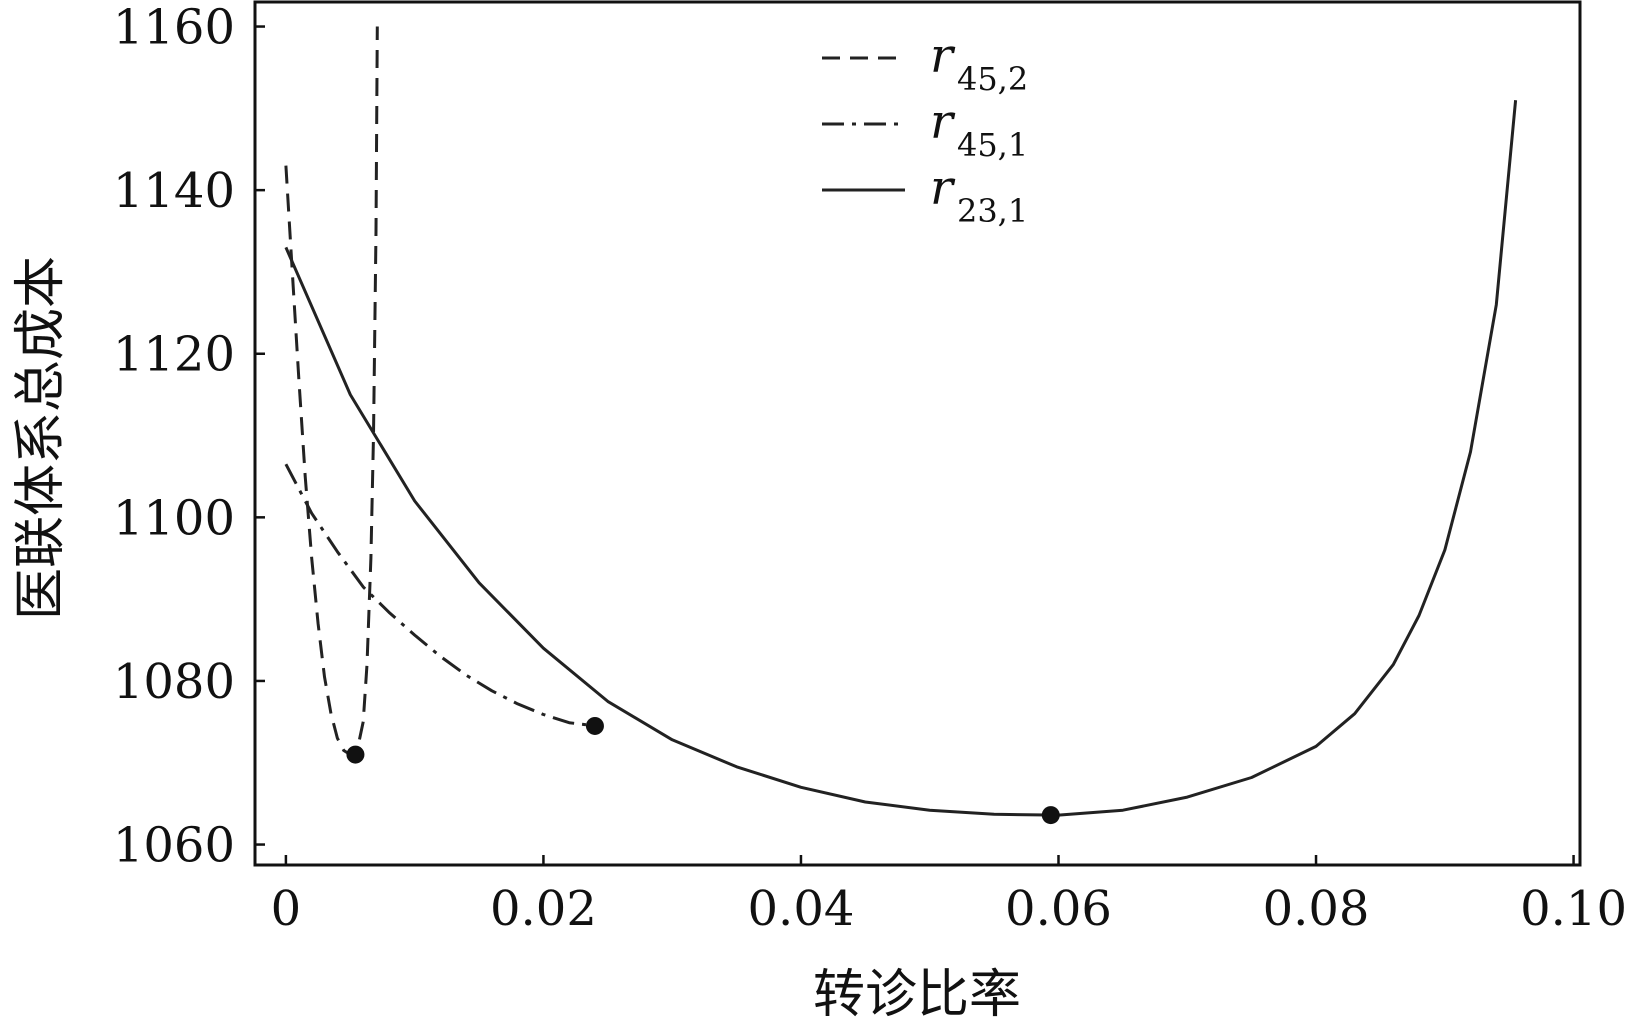  I want to click on legend-label: r 45,1, so click(979, 129).